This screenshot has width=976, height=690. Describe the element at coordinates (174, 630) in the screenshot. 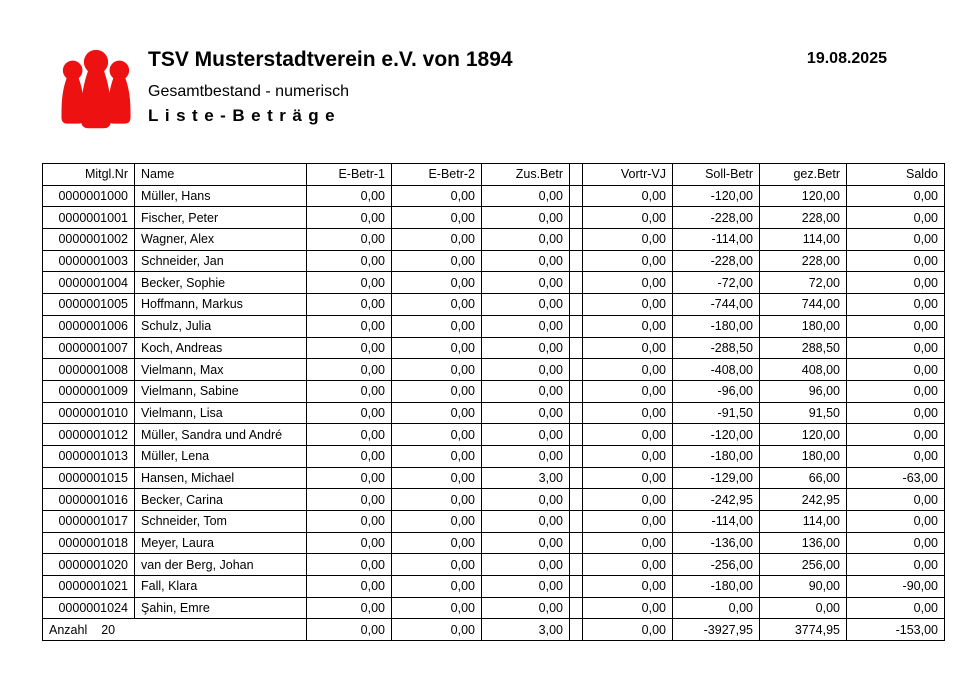

I see `footer-anzahl-cell: Anzahl 20` at that location.